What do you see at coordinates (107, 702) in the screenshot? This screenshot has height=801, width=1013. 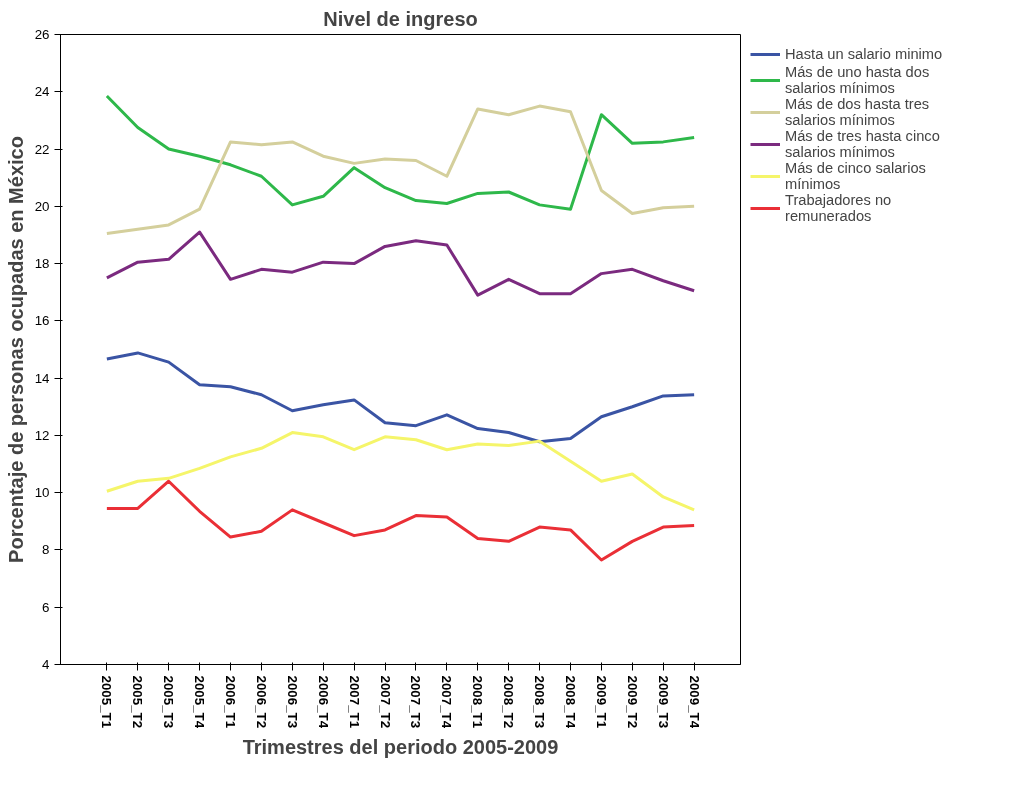 I see `x-tick-label: 2005_T1` at bounding box center [107, 702].